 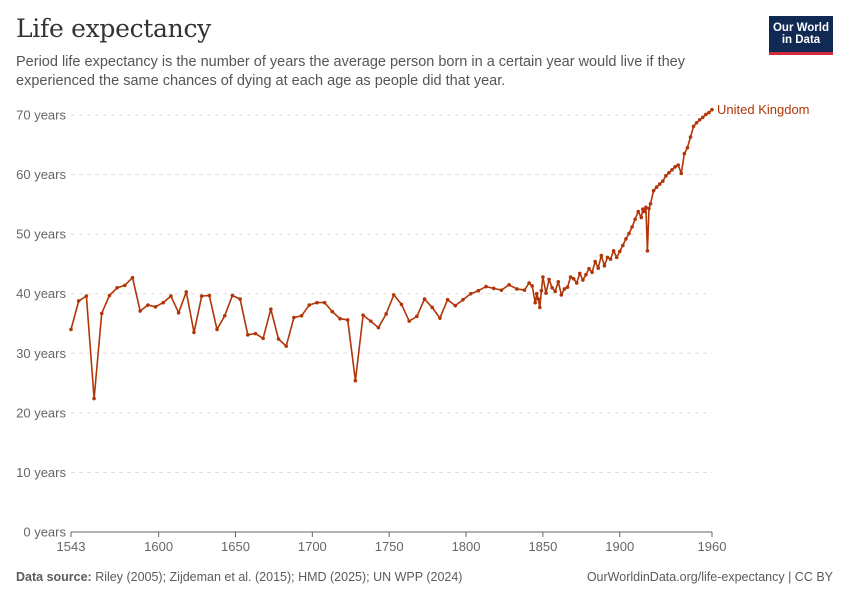 What do you see at coordinates (619, 546) in the screenshot?
I see `x-tick-label: 1900` at bounding box center [619, 546].